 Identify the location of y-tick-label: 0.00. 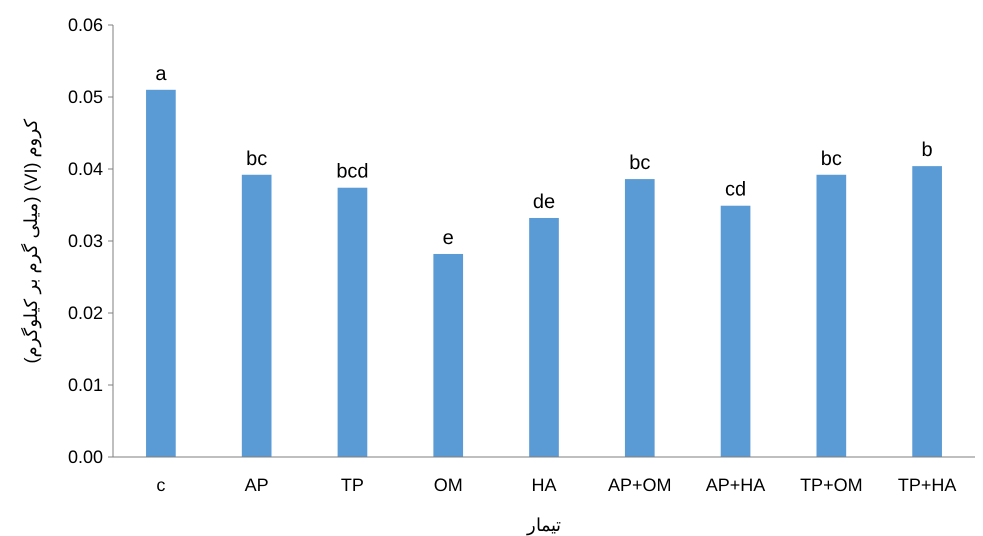
(85, 457).